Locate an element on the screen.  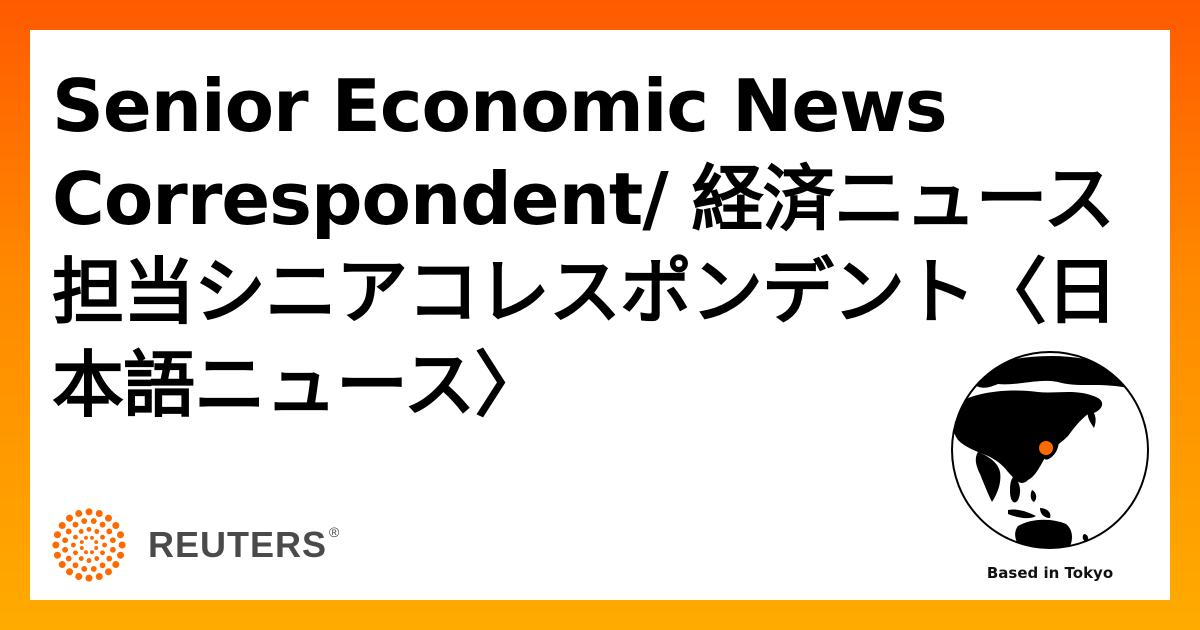
reuters-dot-logo-icon is located at coordinates (89, 545).